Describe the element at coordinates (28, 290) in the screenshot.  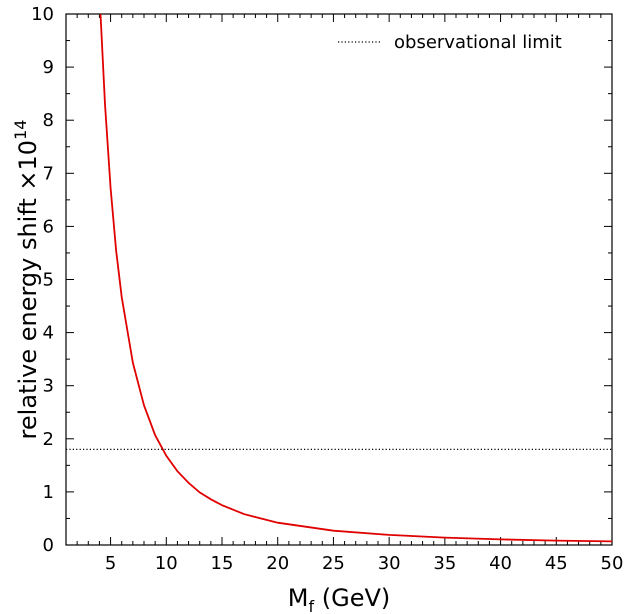
I see `y-axis-title-main: relative energy shift ×10` at that location.